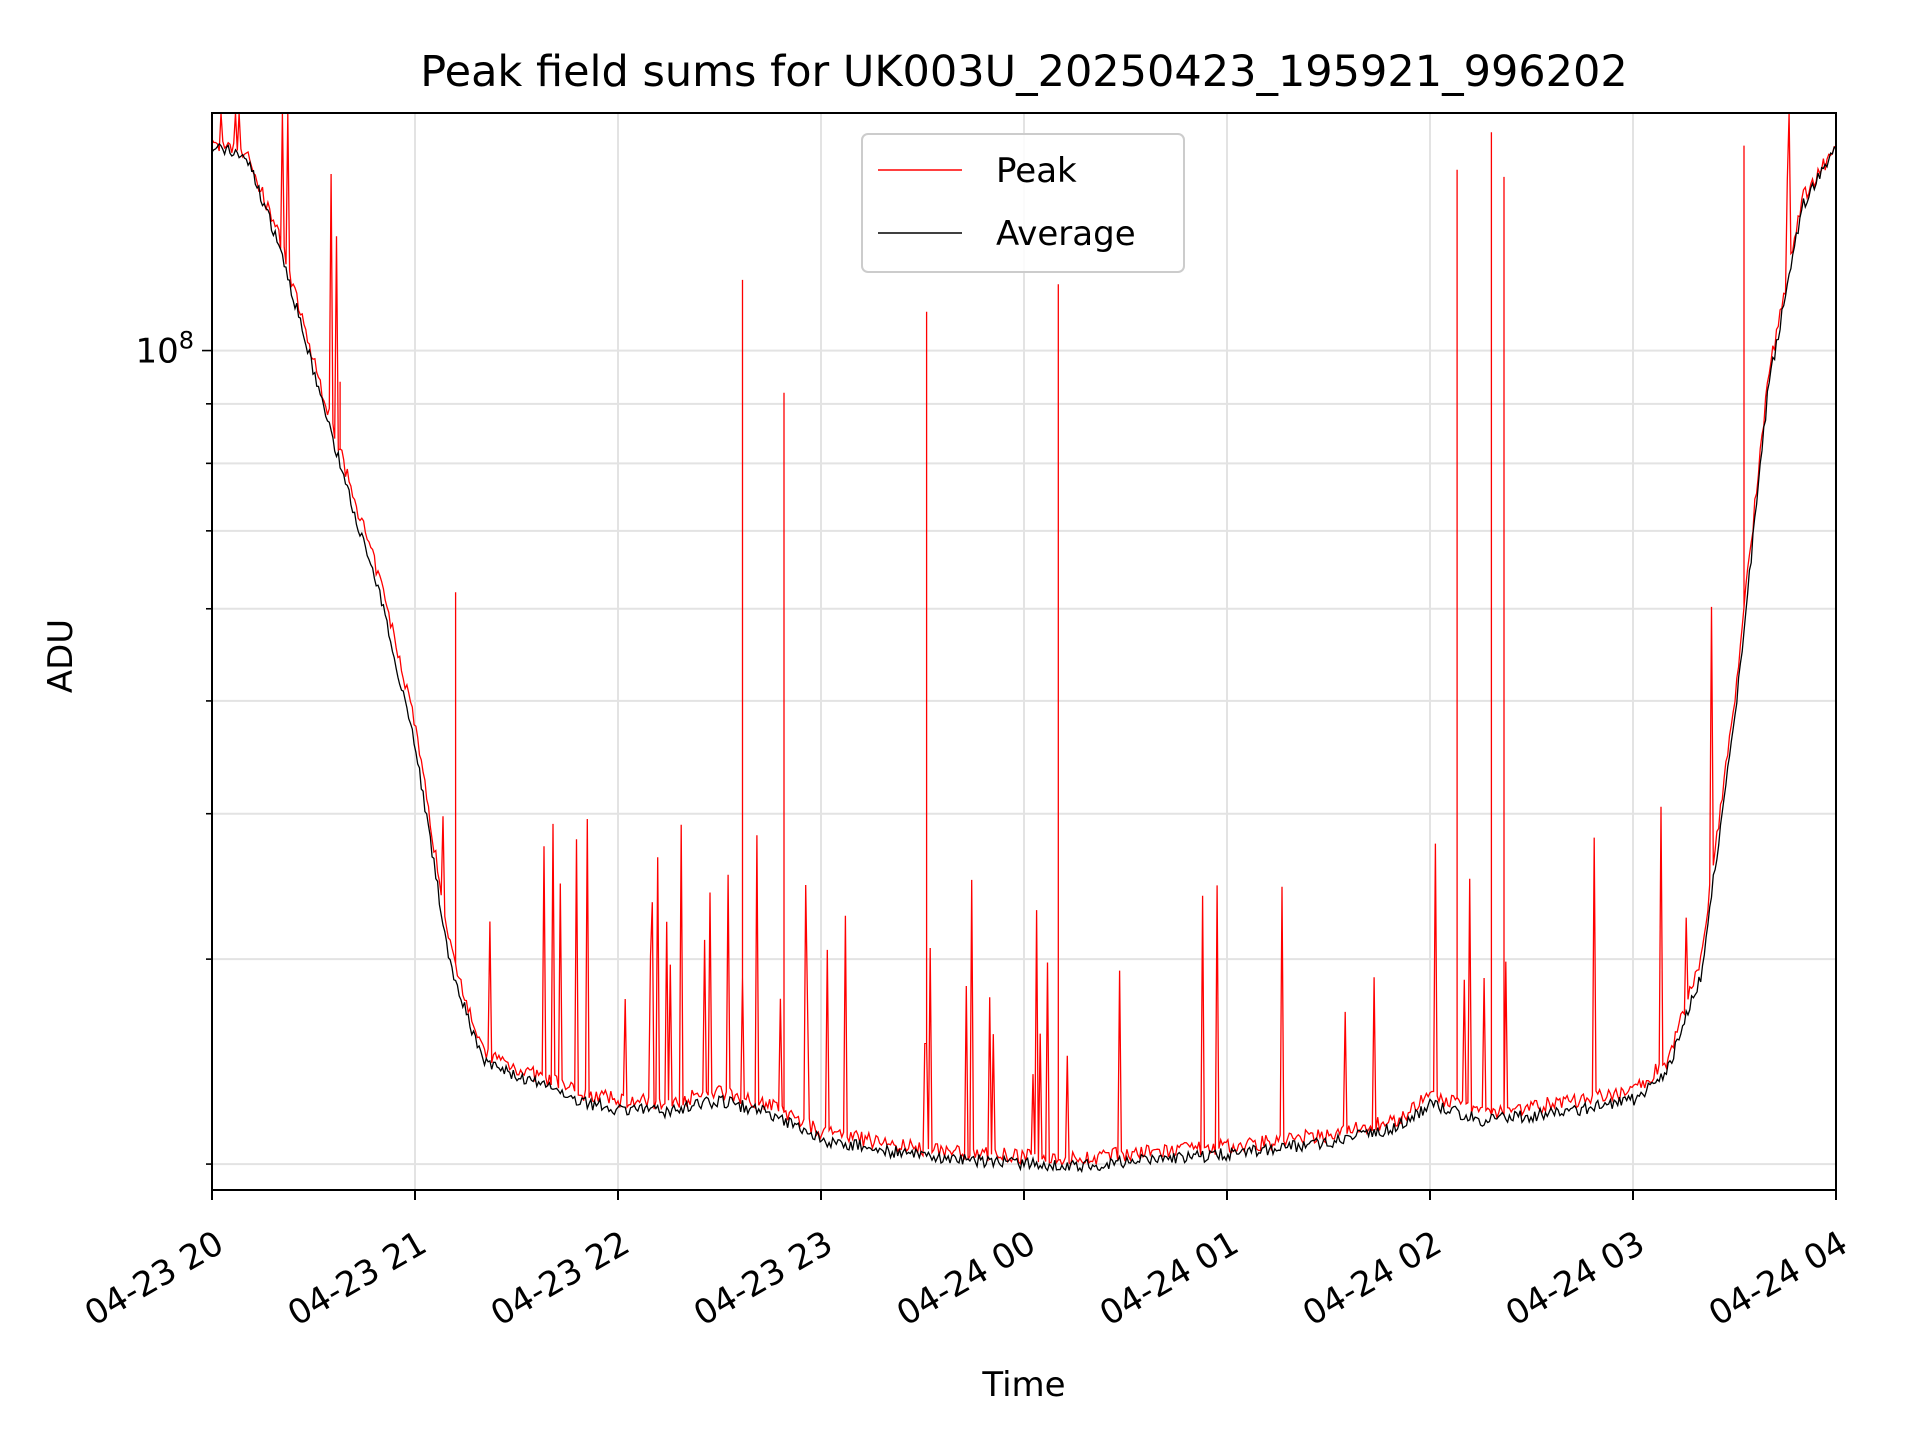 This screenshot has width=1920, height=1440. I want to click on legend-box, so click(1023, 203).